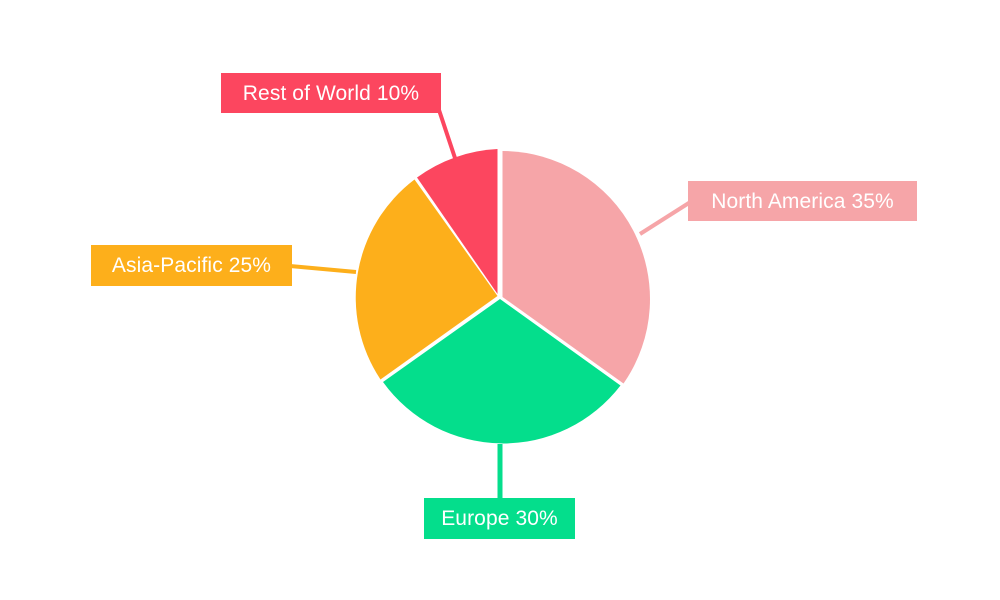  Describe the element at coordinates (457, 221) in the screenshot. I see `pie-slice-rest-of-world` at that location.